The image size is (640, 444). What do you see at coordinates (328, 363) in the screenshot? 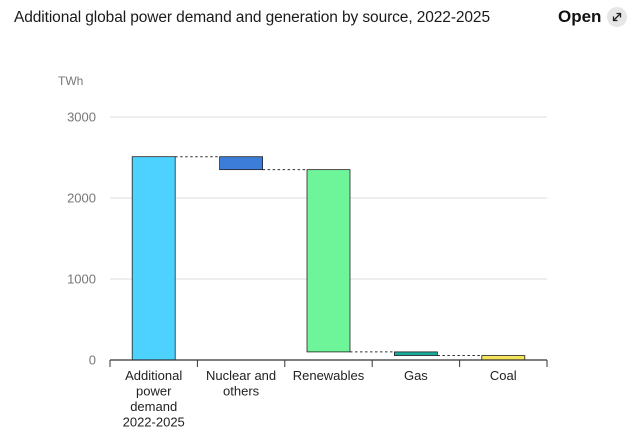
I see `axis-layer` at bounding box center [328, 363].